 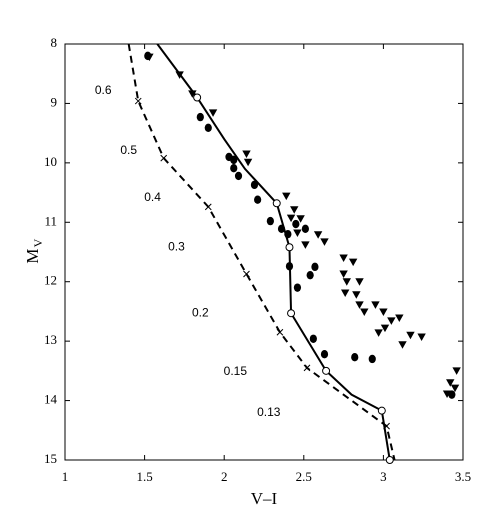 What do you see at coordinates (103, 90) in the screenshot?
I see `mass-annotation: 0.6` at bounding box center [103, 90].